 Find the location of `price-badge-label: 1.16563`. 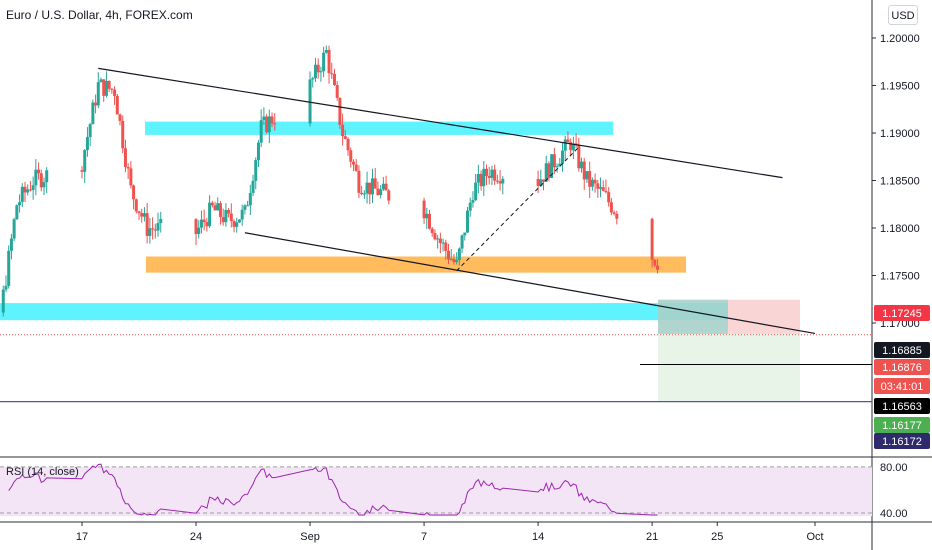

price-badge-label: 1.16563 is located at coordinates (902, 407).